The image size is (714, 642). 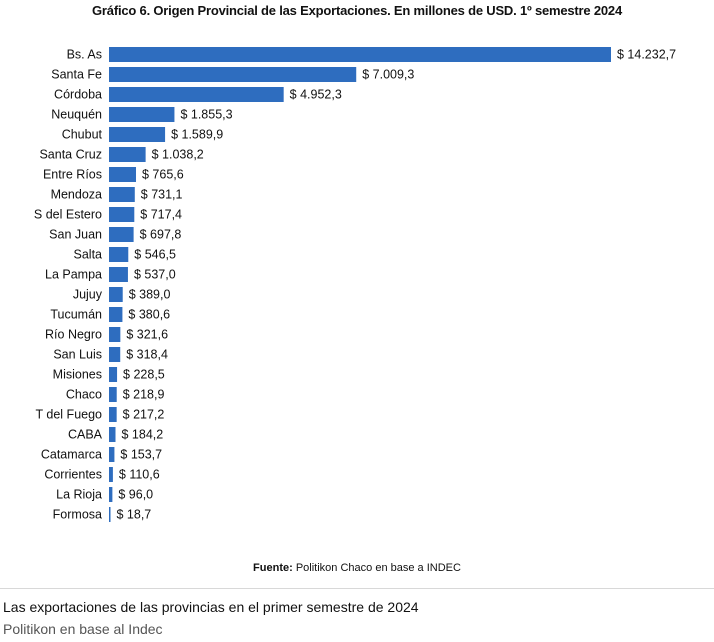 What do you see at coordinates (78, 95) in the screenshot?
I see `category-label: Córdoba` at bounding box center [78, 95].